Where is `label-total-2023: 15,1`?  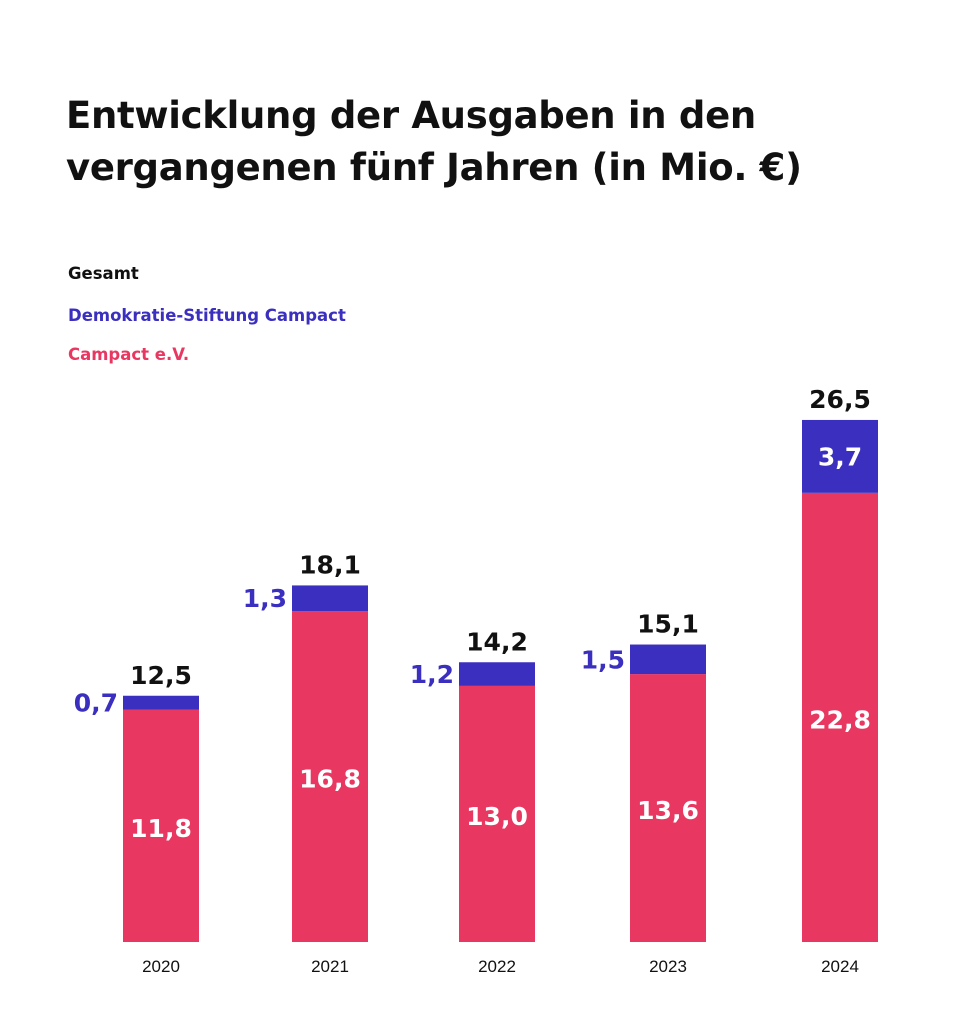 label-total-2023: 15,1 is located at coordinates (668, 624).